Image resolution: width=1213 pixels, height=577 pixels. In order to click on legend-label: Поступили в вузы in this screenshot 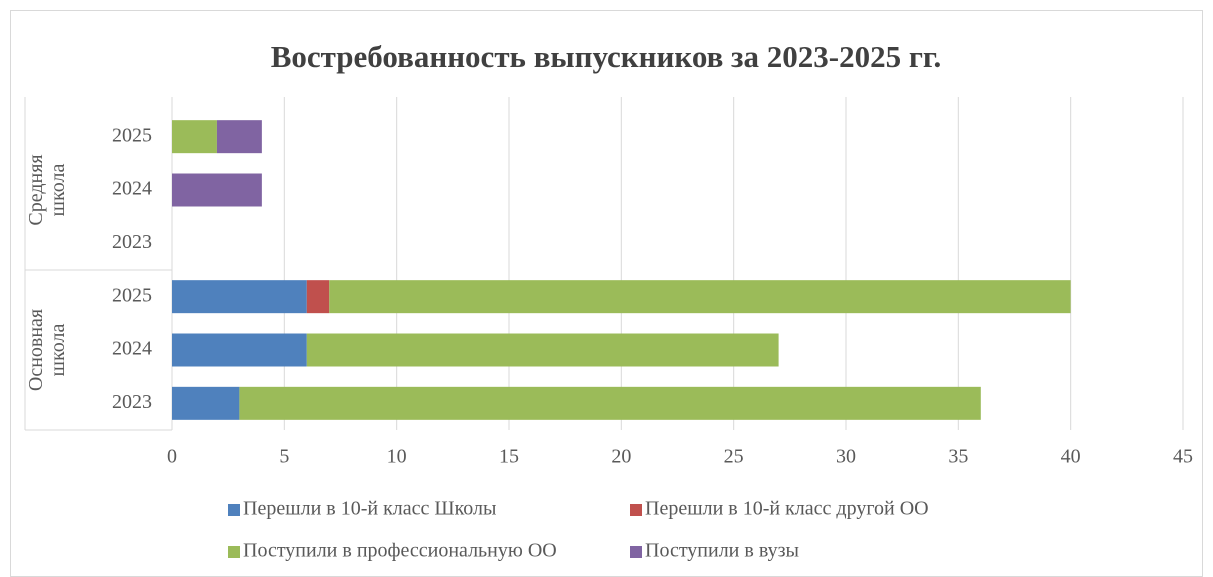, I will do `click(722, 551)`.